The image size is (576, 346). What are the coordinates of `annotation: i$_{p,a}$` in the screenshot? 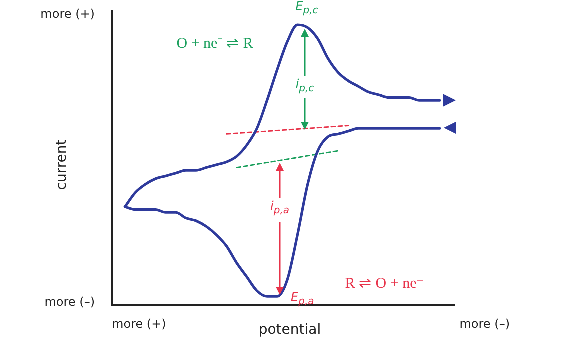 It's located at (280, 207).